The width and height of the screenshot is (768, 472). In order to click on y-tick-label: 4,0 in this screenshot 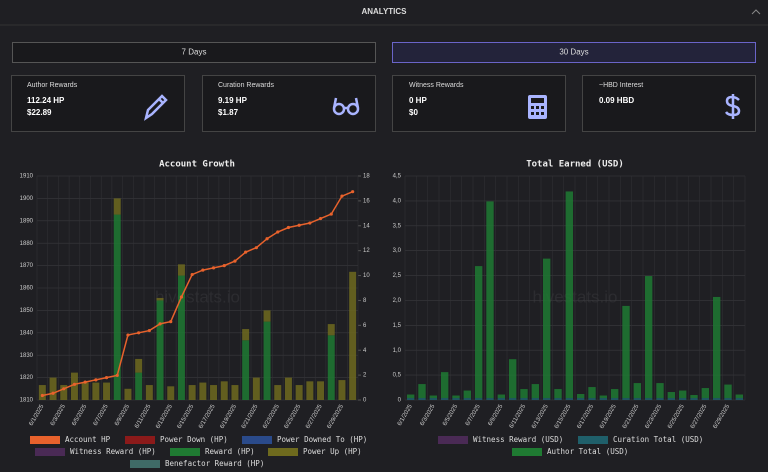, I will do `click(397, 201)`.